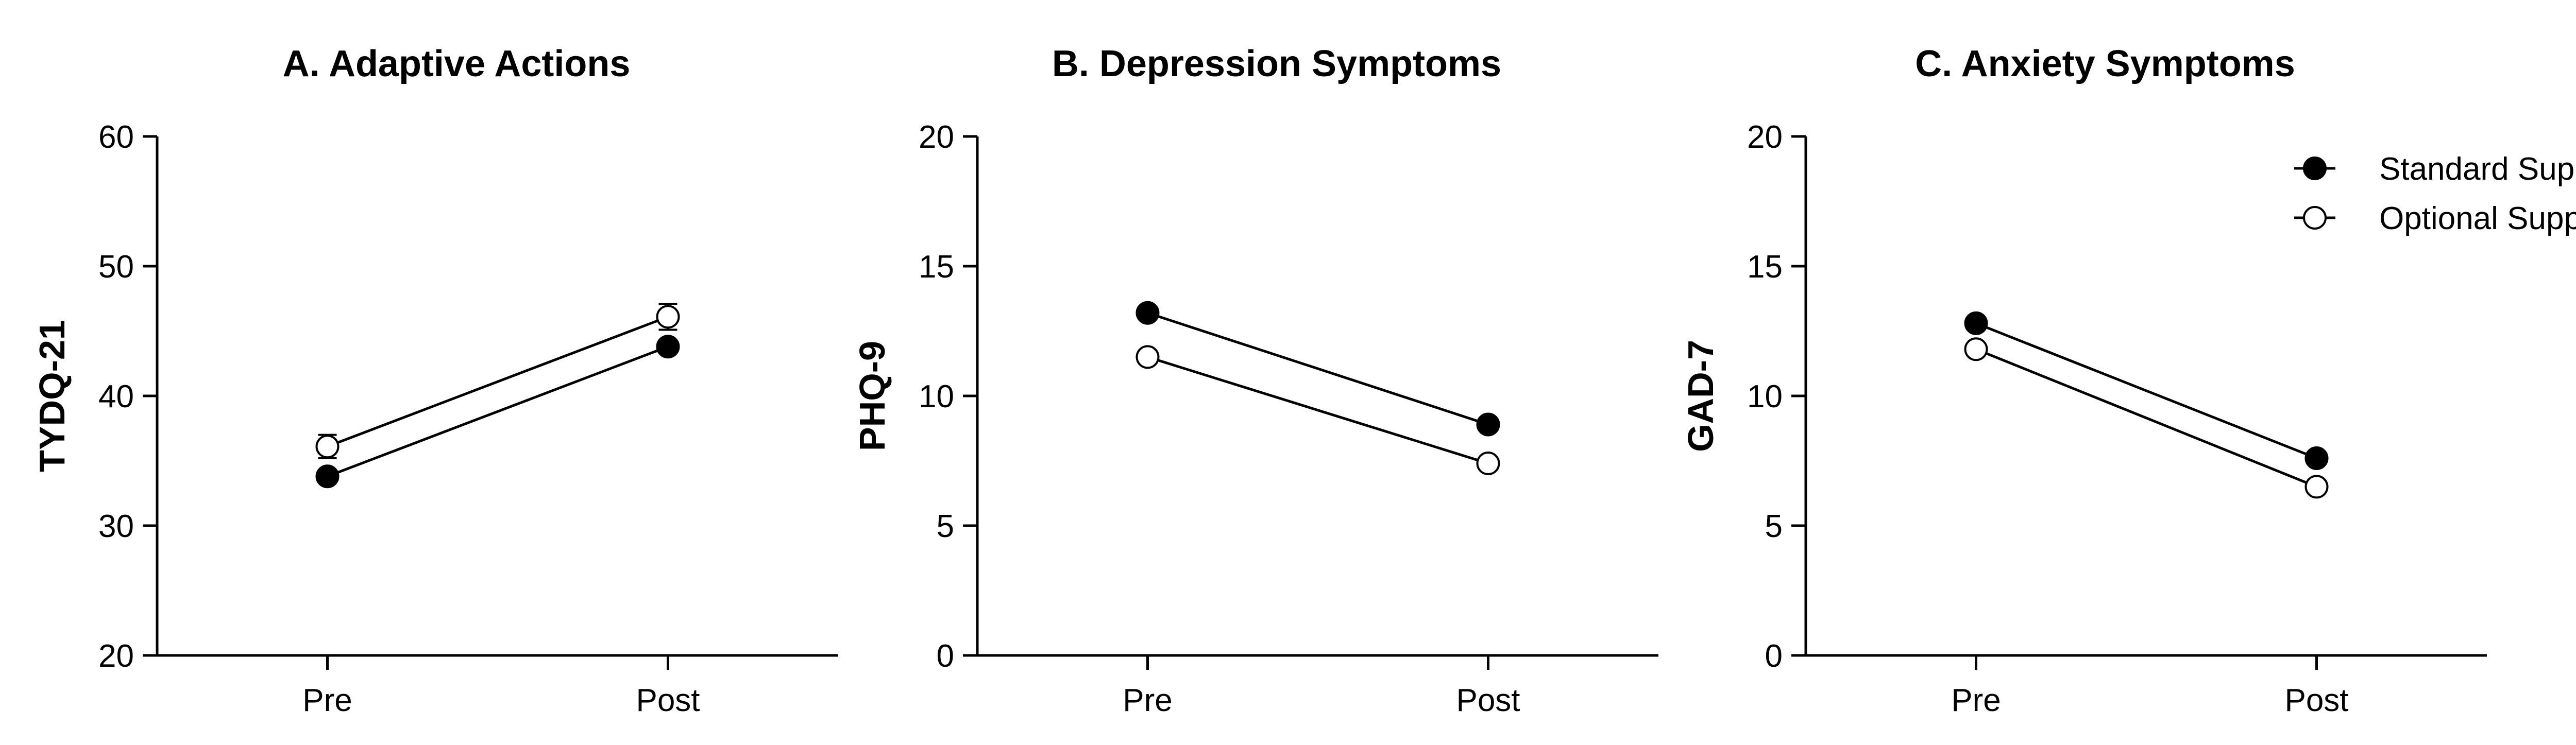  I want to click on y-tick-label: 40, so click(116, 396).